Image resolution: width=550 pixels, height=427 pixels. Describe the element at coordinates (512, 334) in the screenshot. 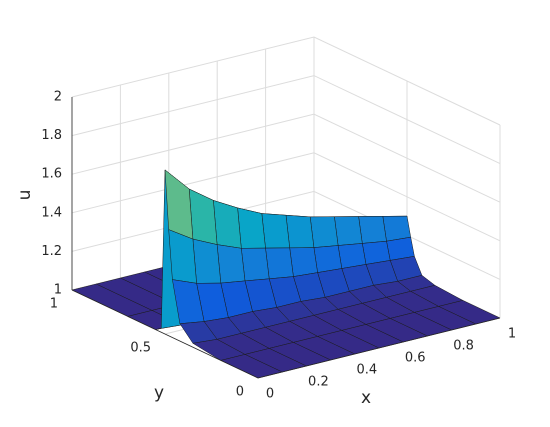

I see `x-tick-label: 1` at that location.